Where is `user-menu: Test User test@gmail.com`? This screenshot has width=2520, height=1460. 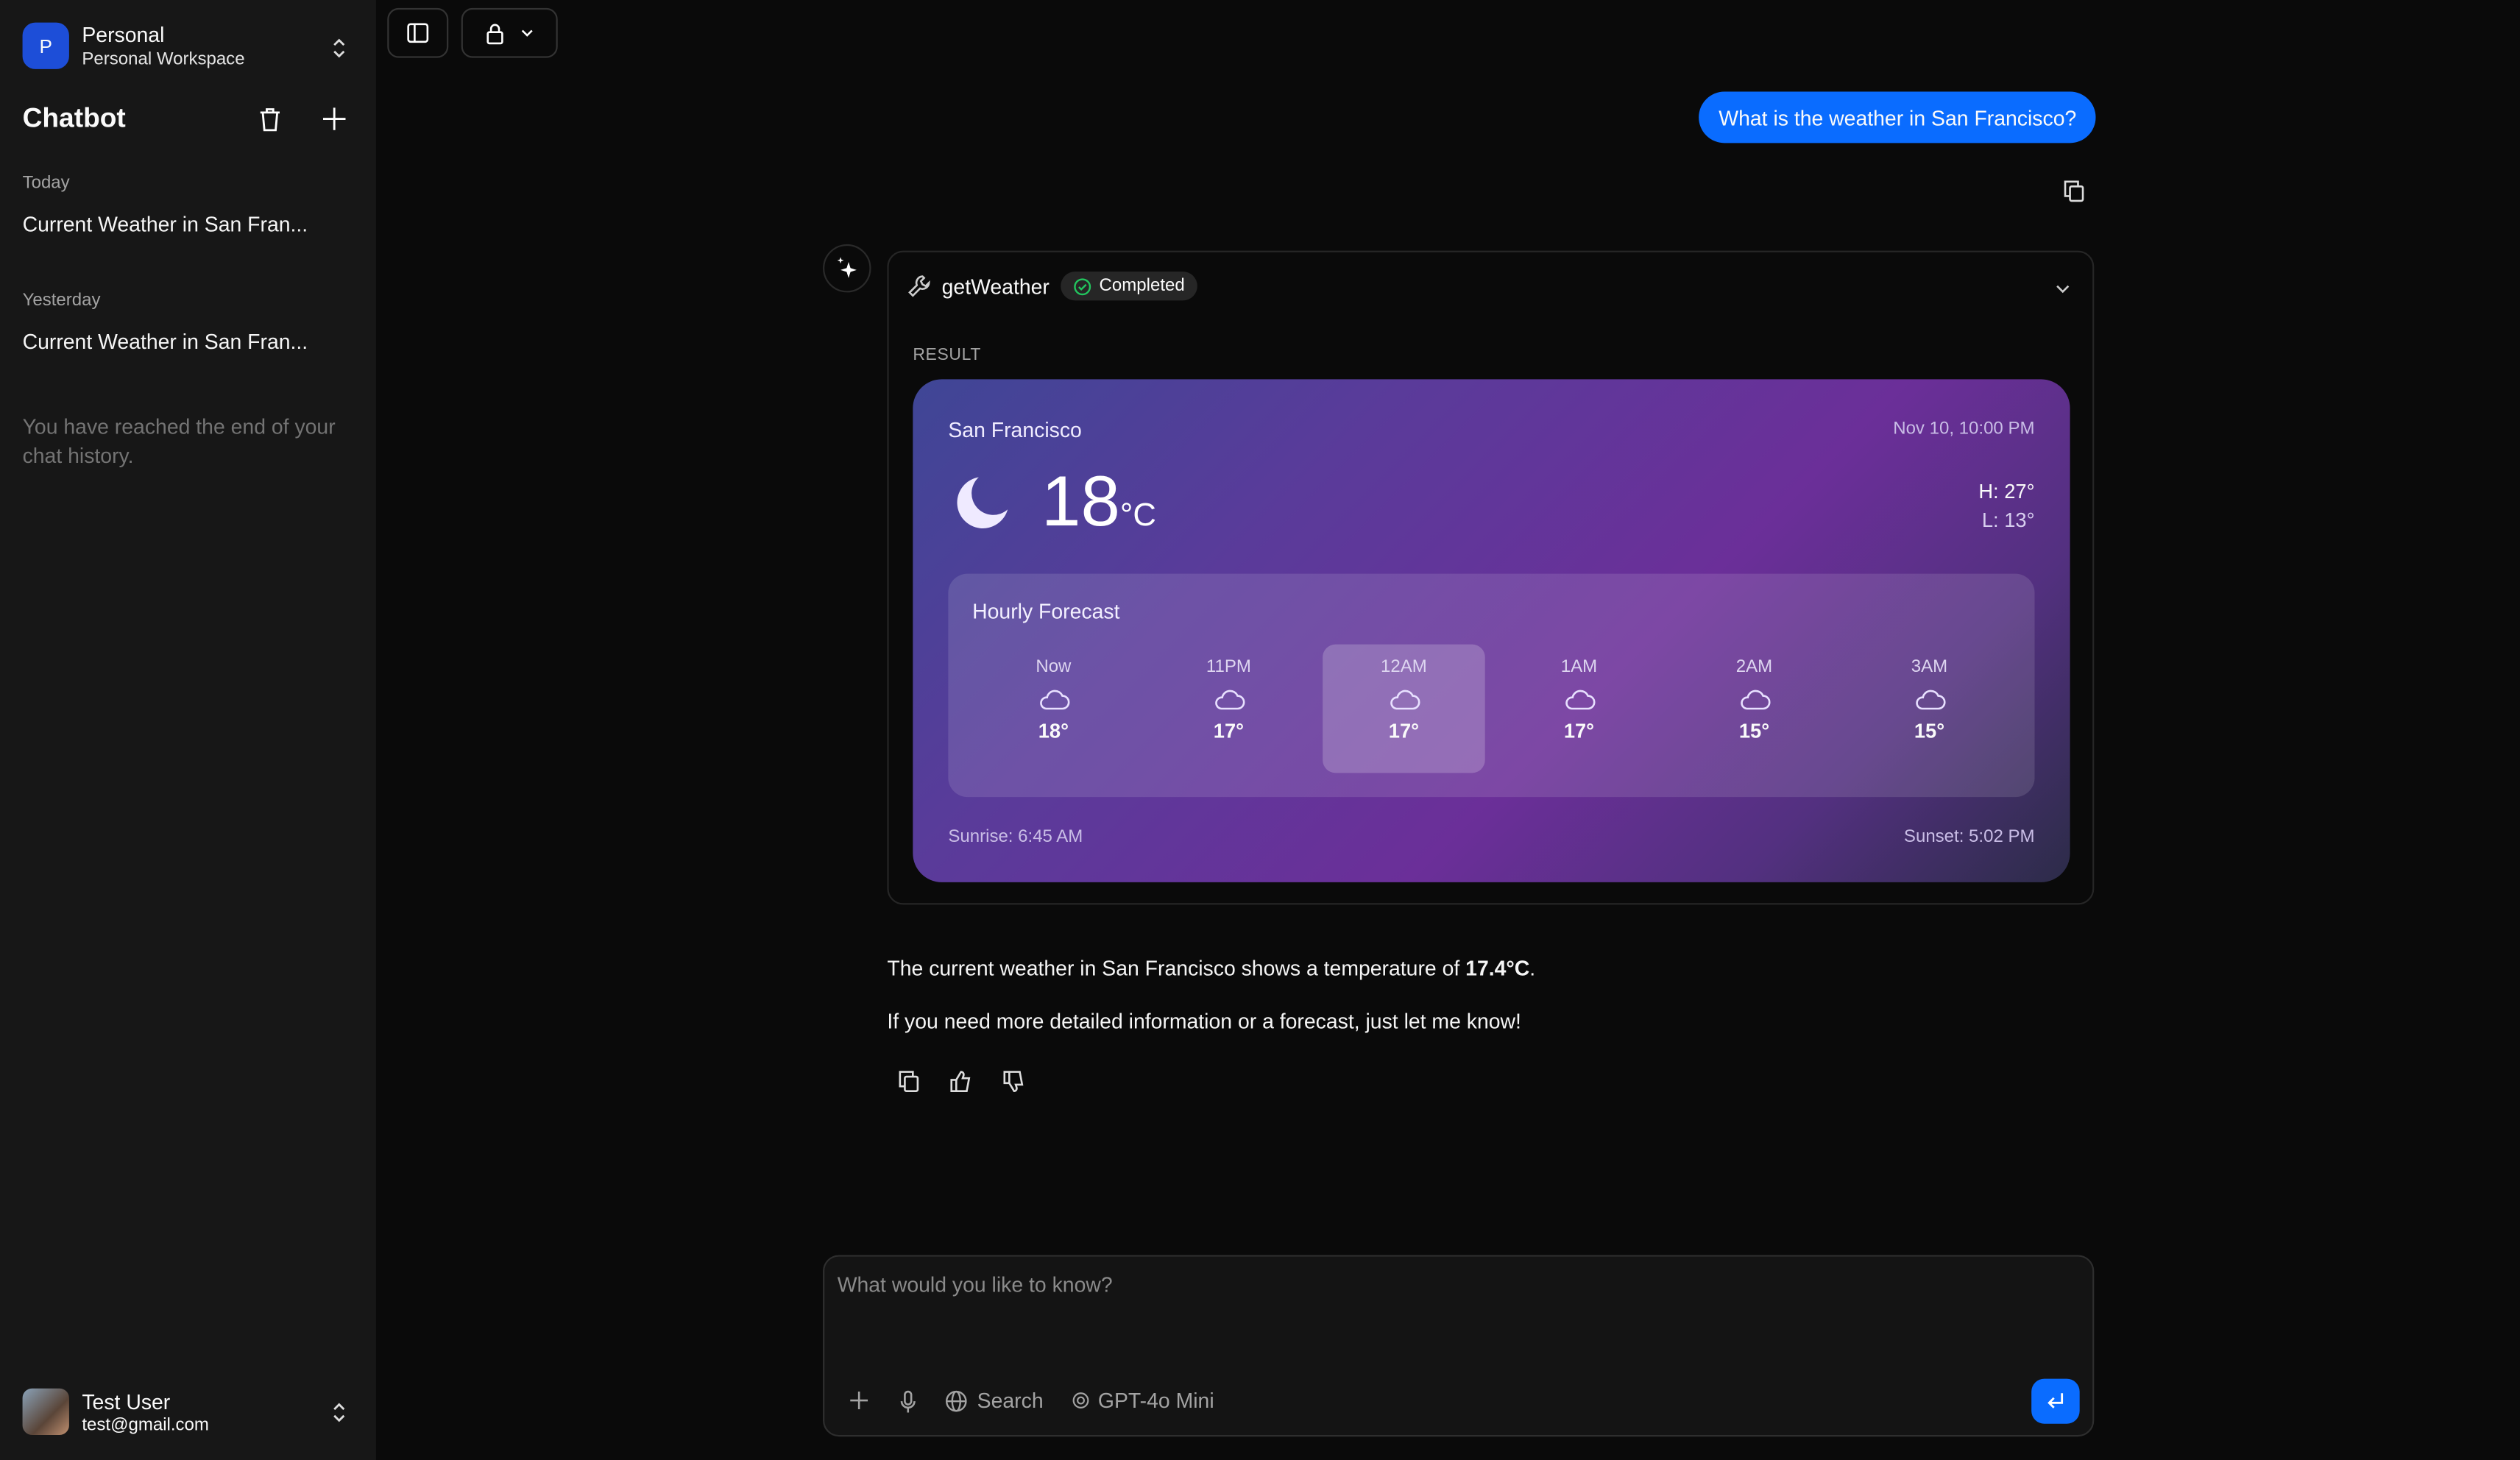
user-menu: Test User test@gmail.com is located at coordinates (116, 1412).